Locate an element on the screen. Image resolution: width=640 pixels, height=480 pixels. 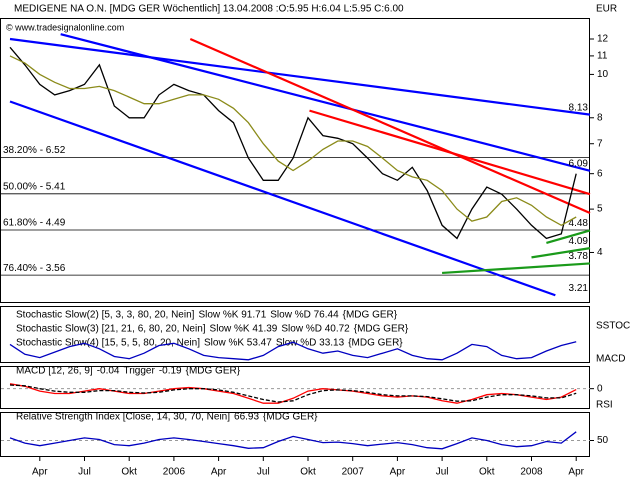
legend-text: Trigger is located at coordinates (140, 371).